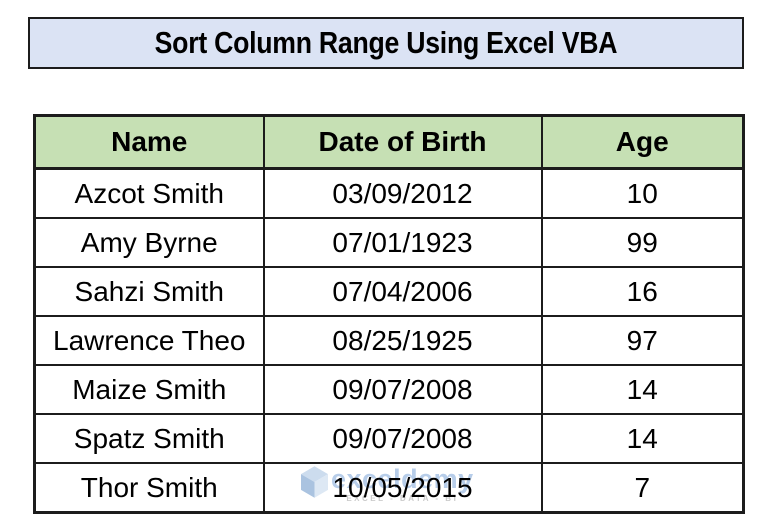  What do you see at coordinates (402, 142) in the screenshot?
I see `column-header-dob: Date of Birth` at bounding box center [402, 142].